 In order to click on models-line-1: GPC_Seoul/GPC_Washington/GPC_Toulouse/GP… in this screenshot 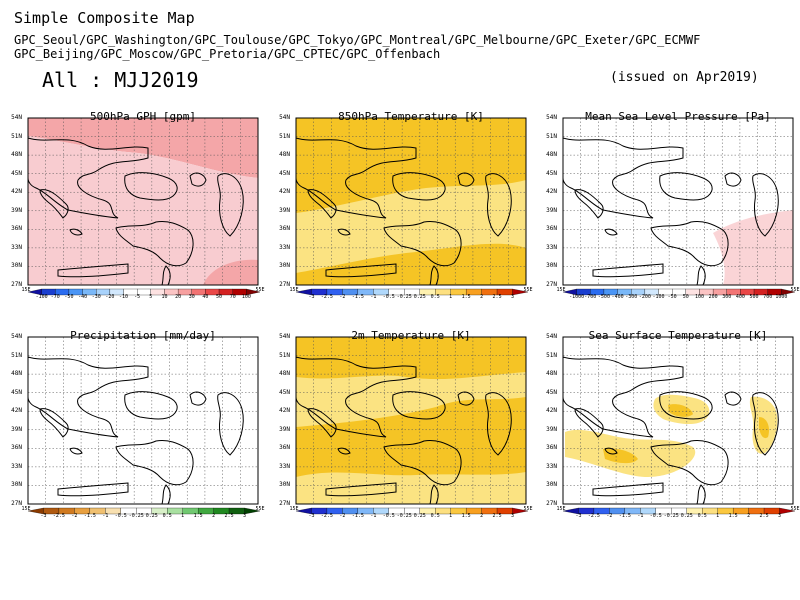, I will do `click(357, 40)`.